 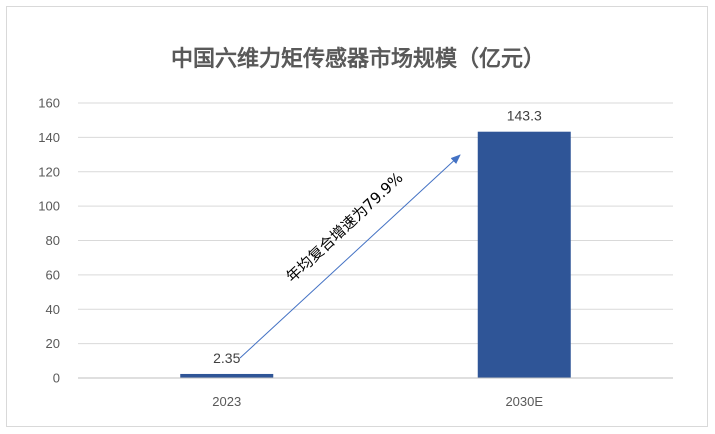 What do you see at coordinates (226, 358) in the screenshot?
I see `data-label: 2.35` at bounding box center [226, 358].